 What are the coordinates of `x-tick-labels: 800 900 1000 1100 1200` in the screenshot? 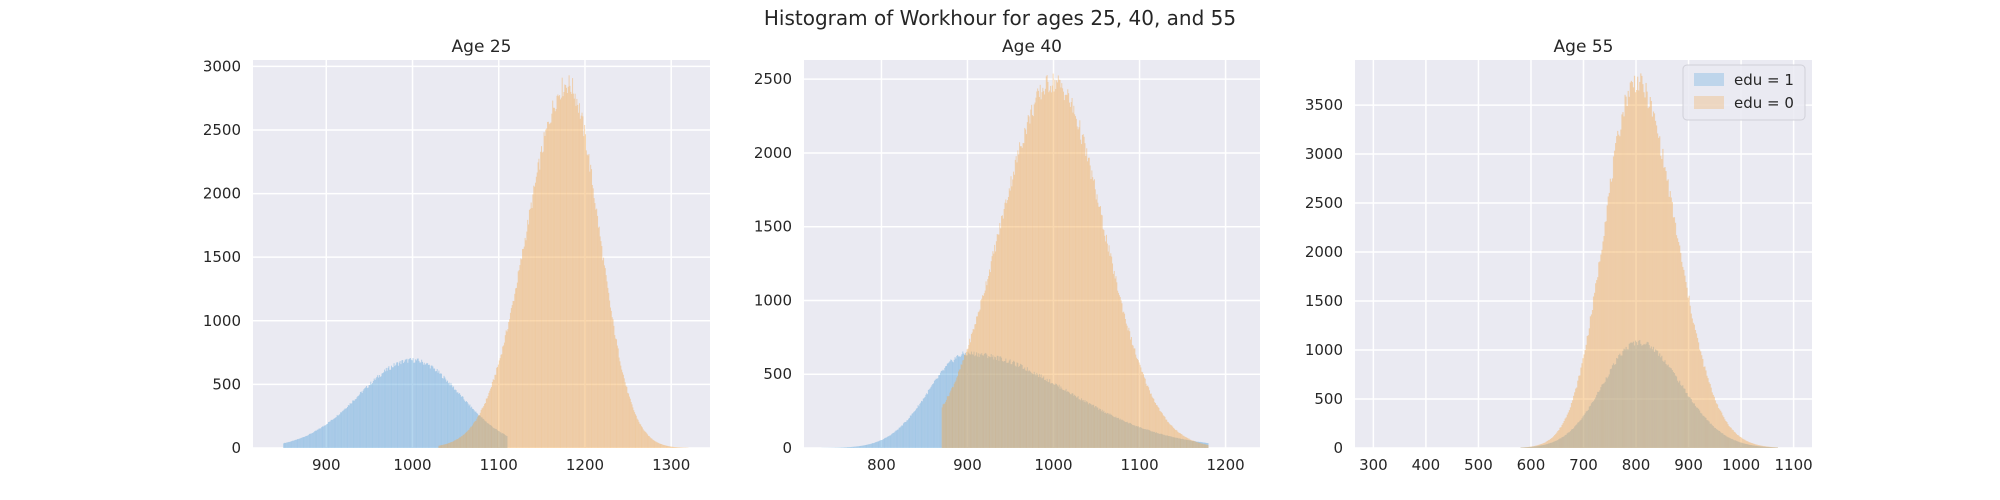 It's located at (1056, 465).